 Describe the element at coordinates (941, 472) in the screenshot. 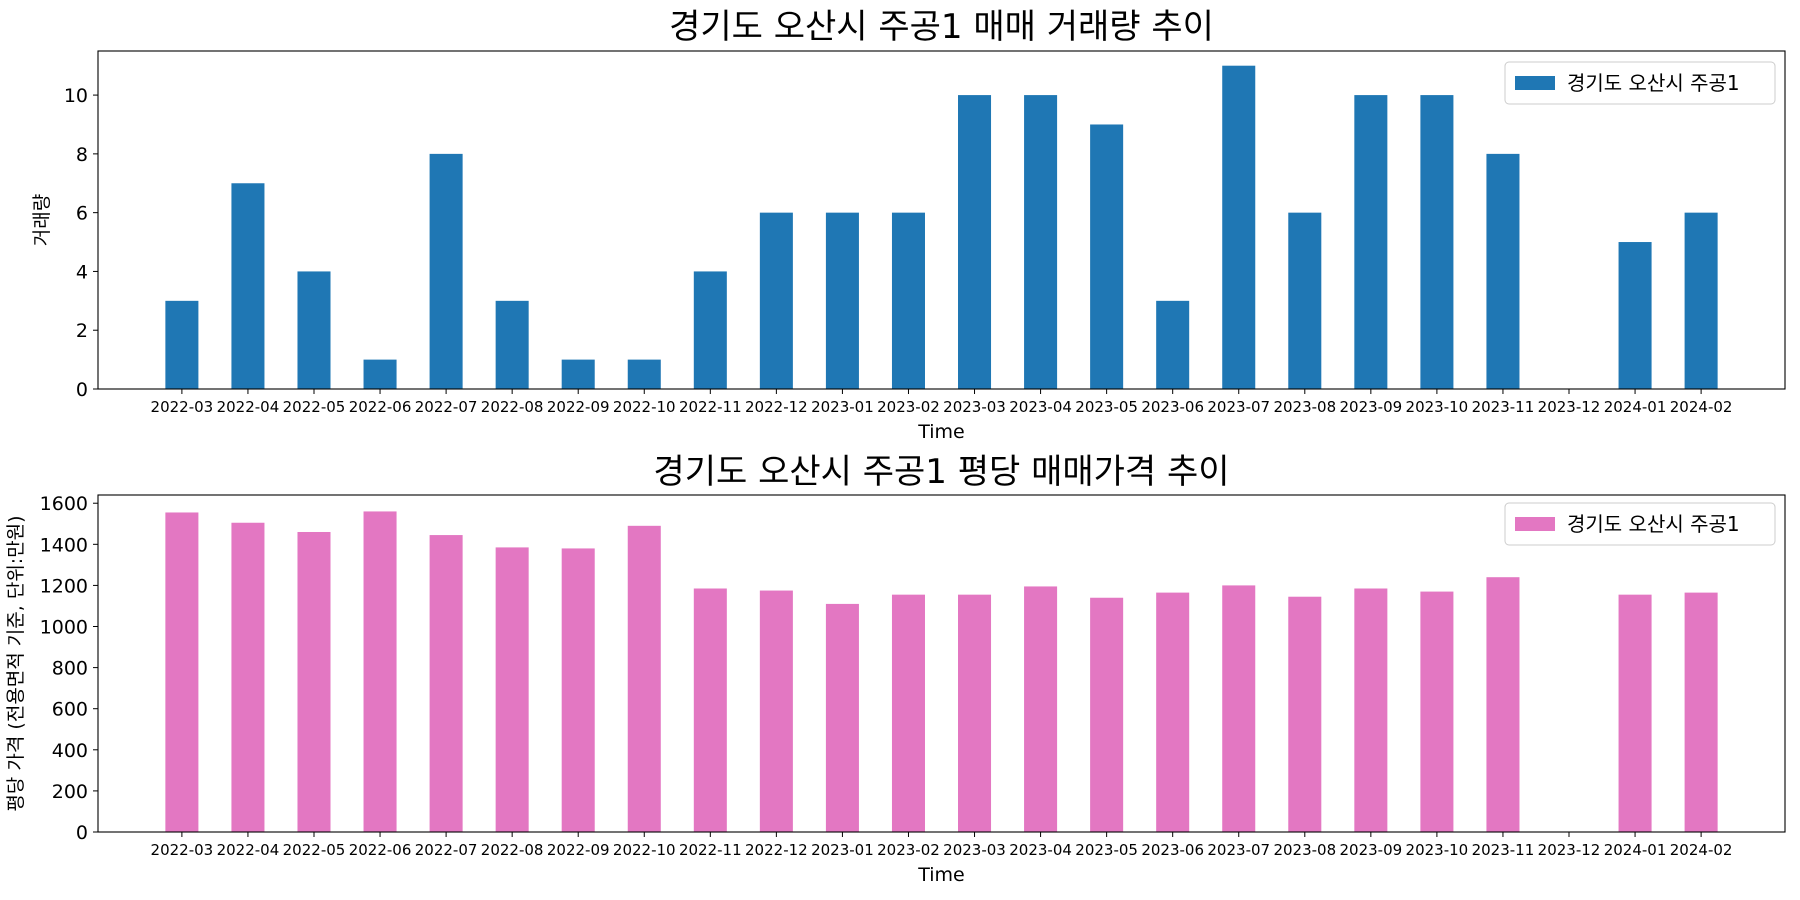

I see `chart-title: 경기도 오산시 주공1 평당 매매가격 추이` at that location.